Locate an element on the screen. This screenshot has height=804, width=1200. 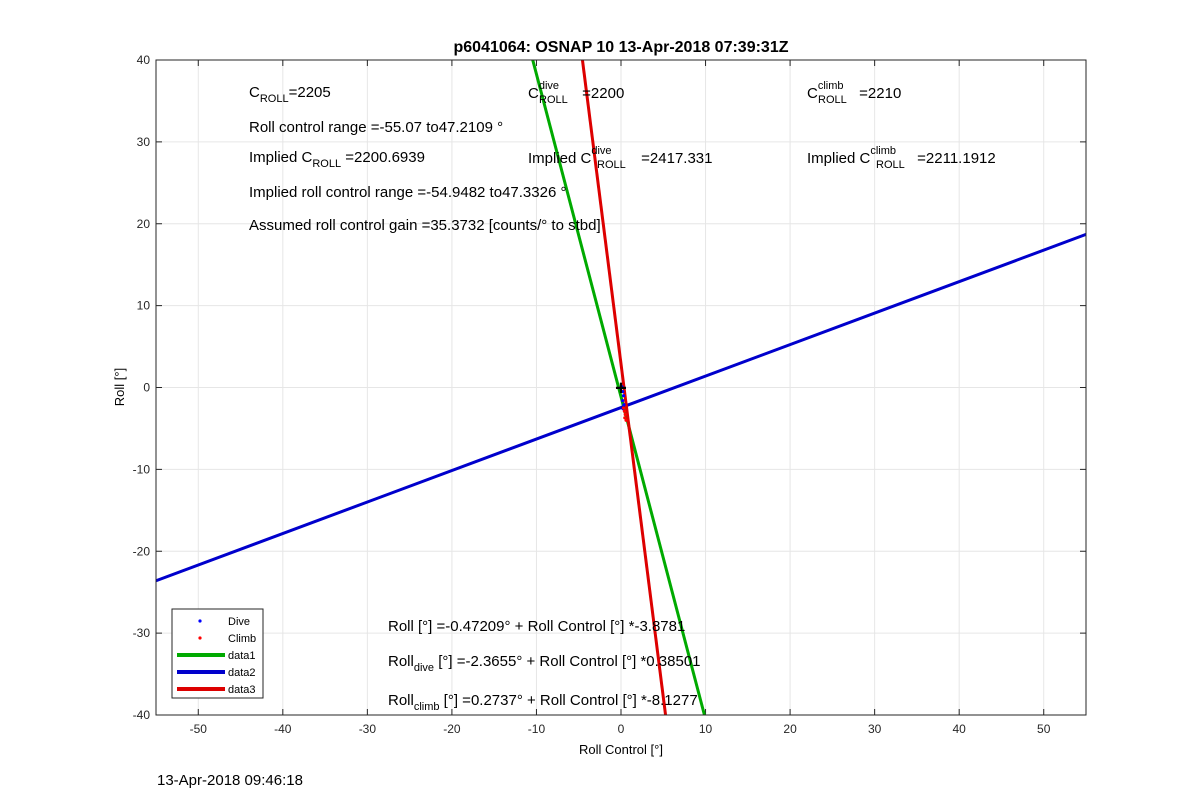
footer-timestamp: 13-Apr-2018 09:46:18 is located at coordinates (230, 780).